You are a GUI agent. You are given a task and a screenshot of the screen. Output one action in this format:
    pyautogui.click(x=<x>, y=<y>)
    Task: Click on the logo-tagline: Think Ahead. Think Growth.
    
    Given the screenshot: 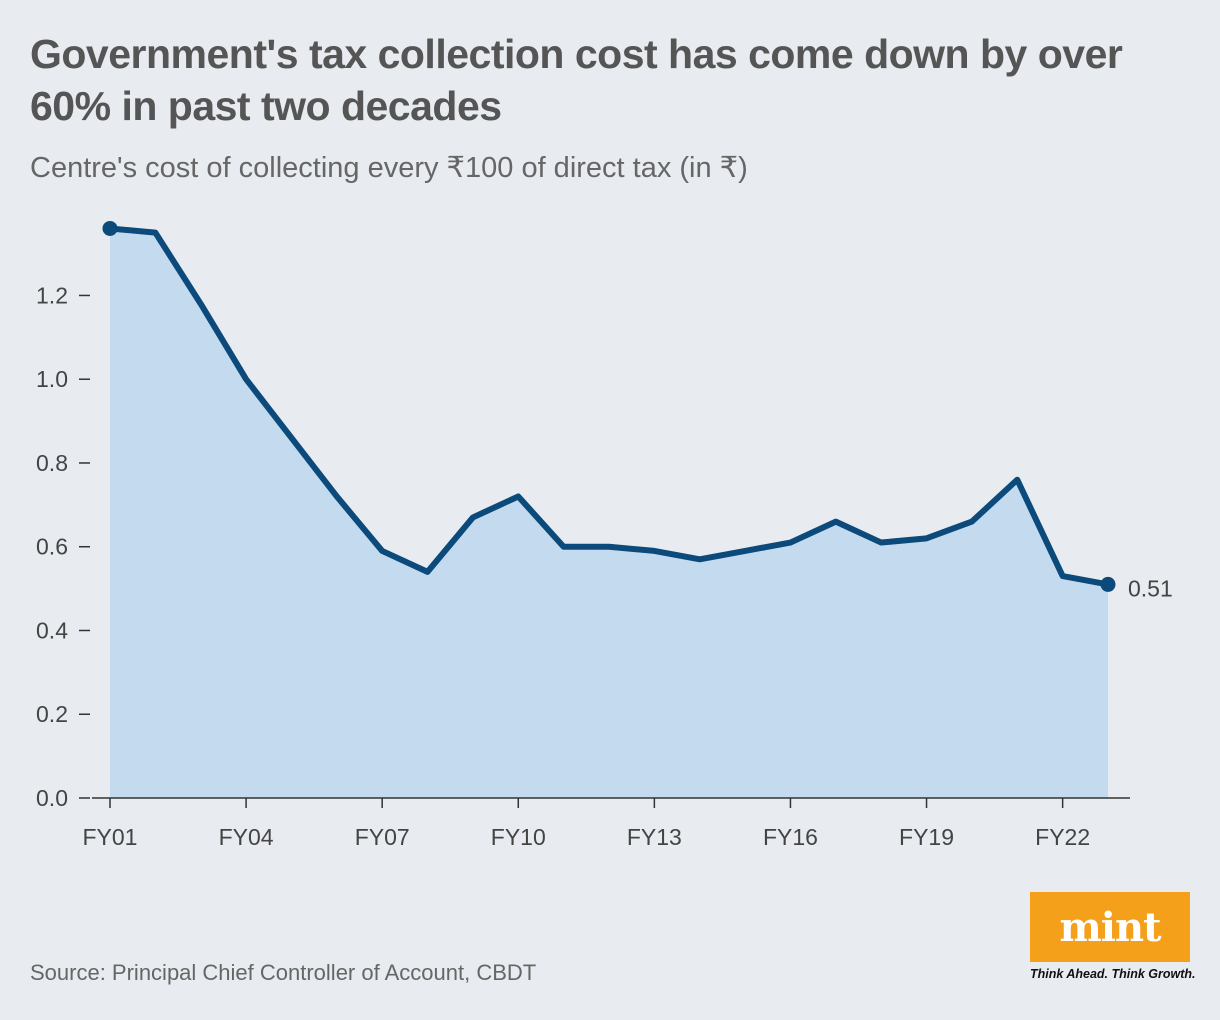 What is the action you would take?
    pyautogui.click(x=1113, y=974)
    